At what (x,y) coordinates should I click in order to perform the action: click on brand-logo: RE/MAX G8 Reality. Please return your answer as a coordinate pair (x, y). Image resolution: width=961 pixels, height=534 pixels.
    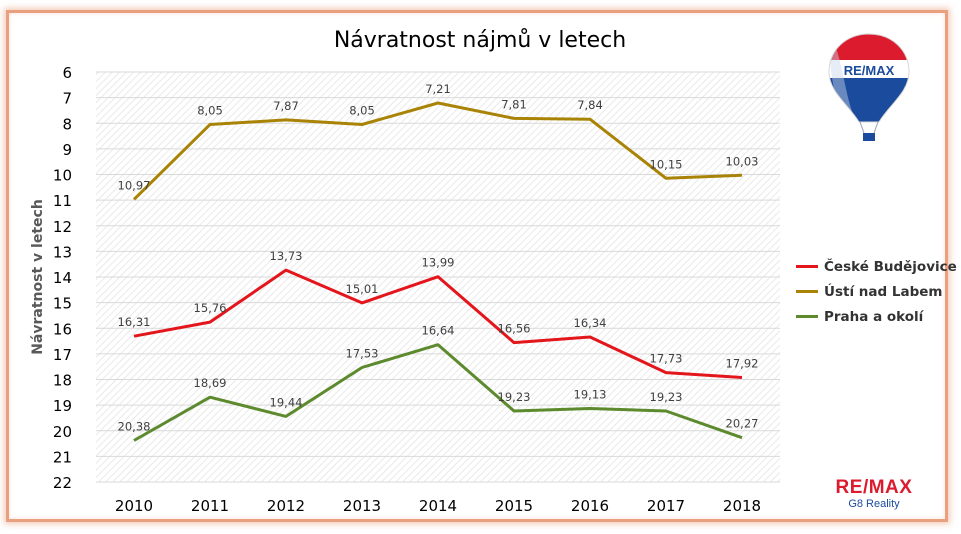
    Looking at the image, I should click on (874, 494).